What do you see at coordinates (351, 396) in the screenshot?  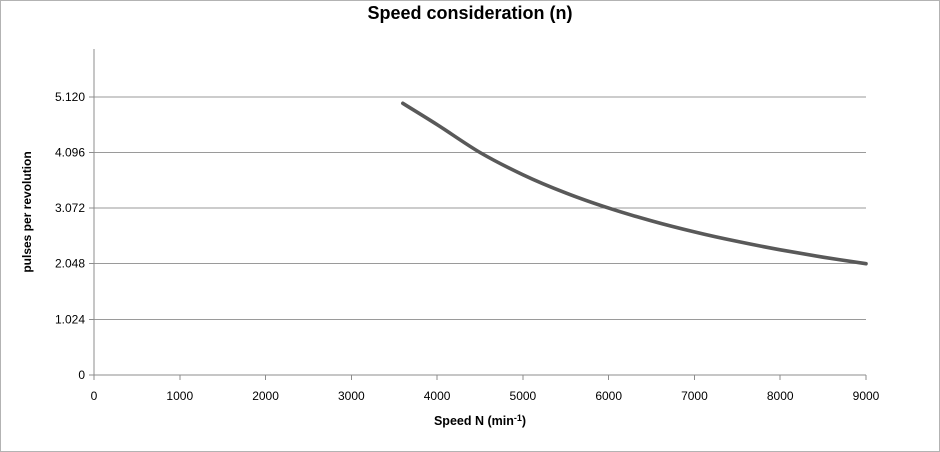 I see `x-tick-label: 3000` at bounding box center [351, 396].